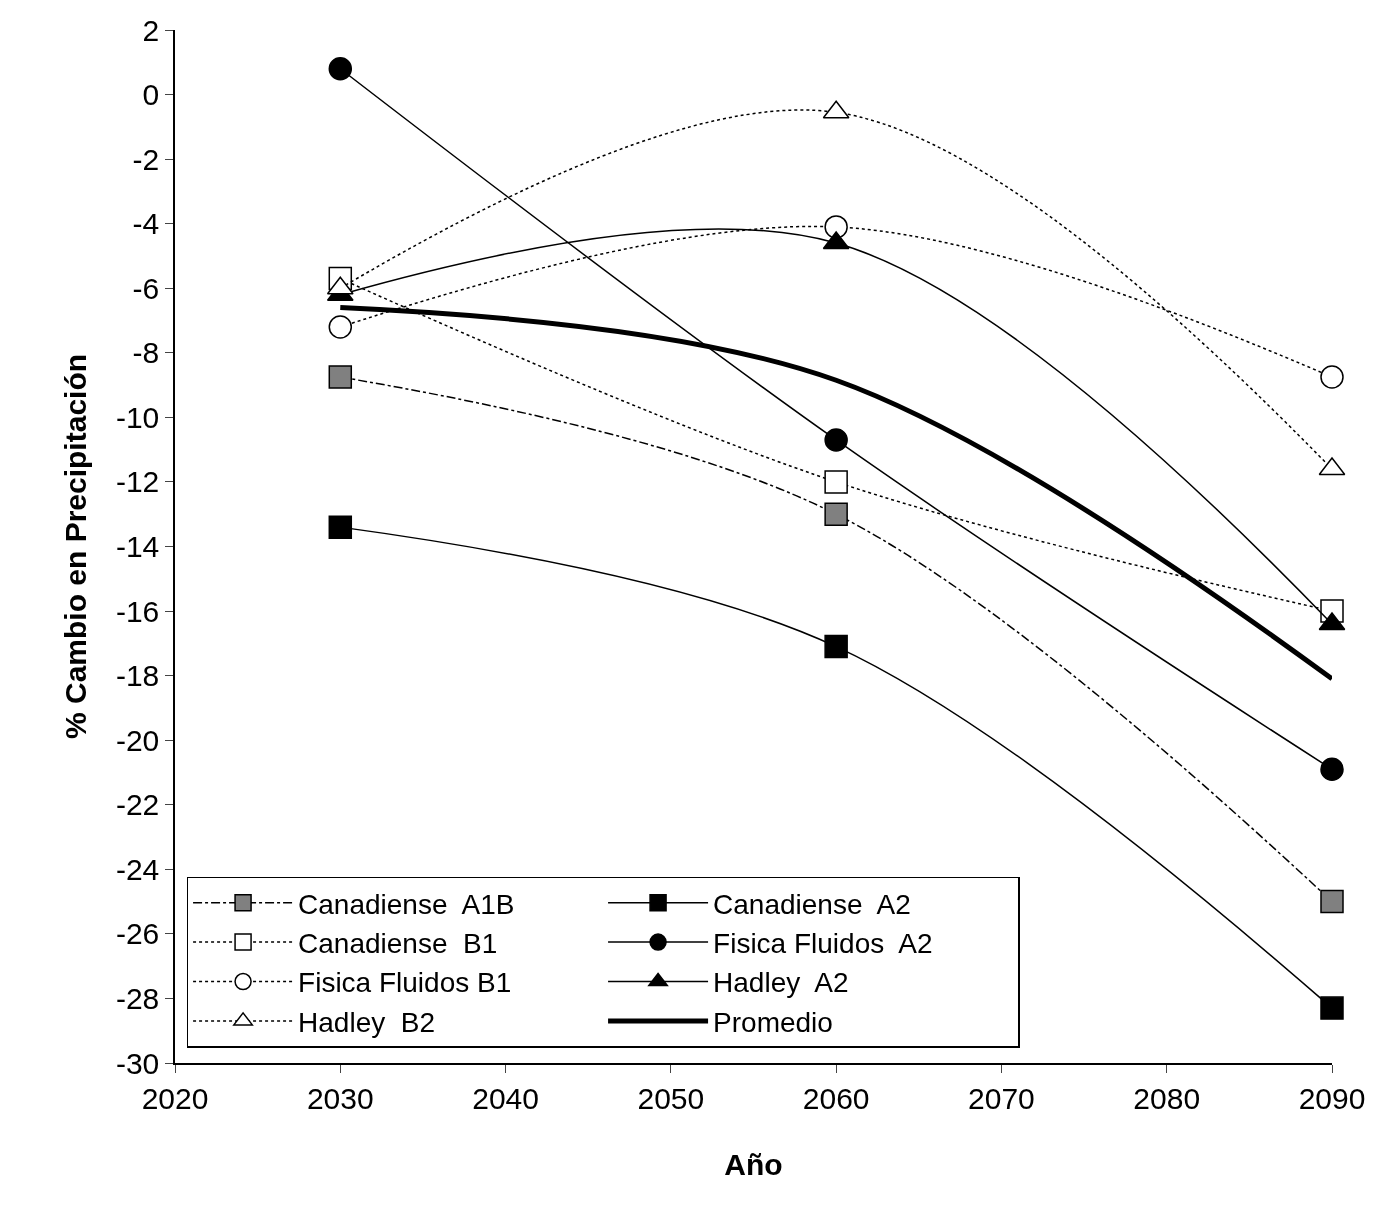  What do you see at coordinates (505, 1098) in the screenshot?
I see `x-tick-label: 2040` at bounding box center [505, 1098].